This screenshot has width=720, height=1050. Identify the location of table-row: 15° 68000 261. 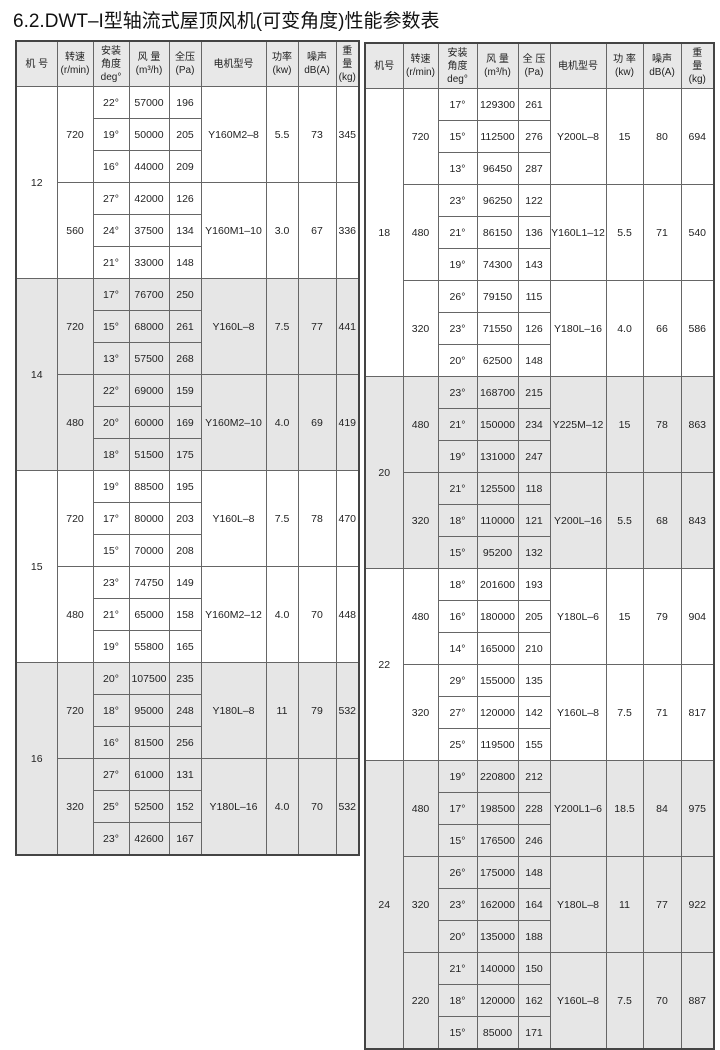
(187, 326).